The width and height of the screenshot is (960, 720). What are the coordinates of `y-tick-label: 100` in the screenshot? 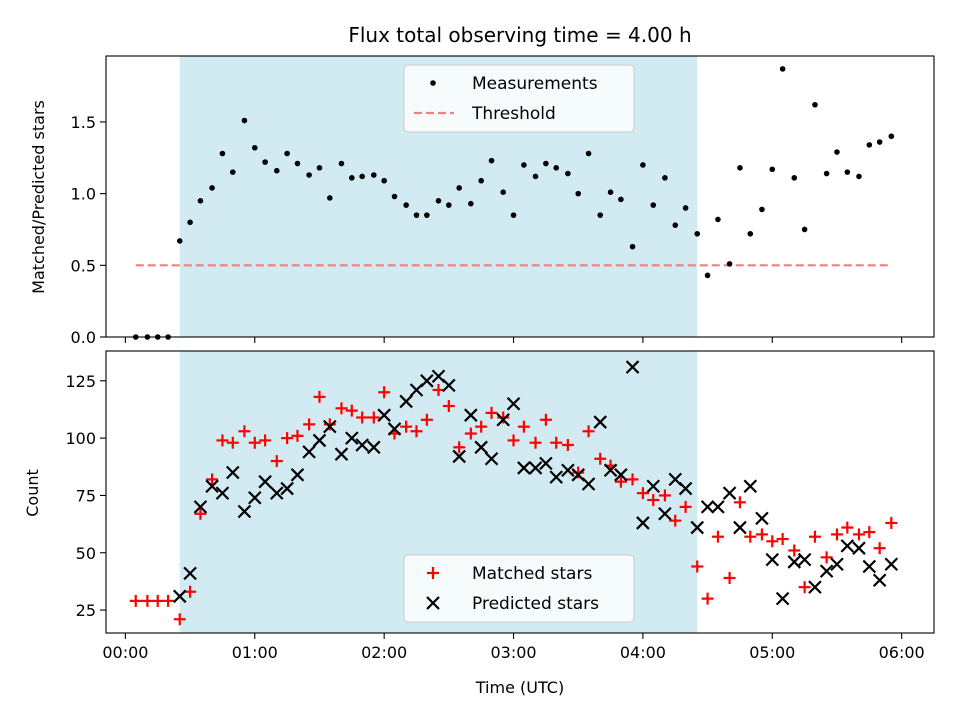 It's located at (80, 438).